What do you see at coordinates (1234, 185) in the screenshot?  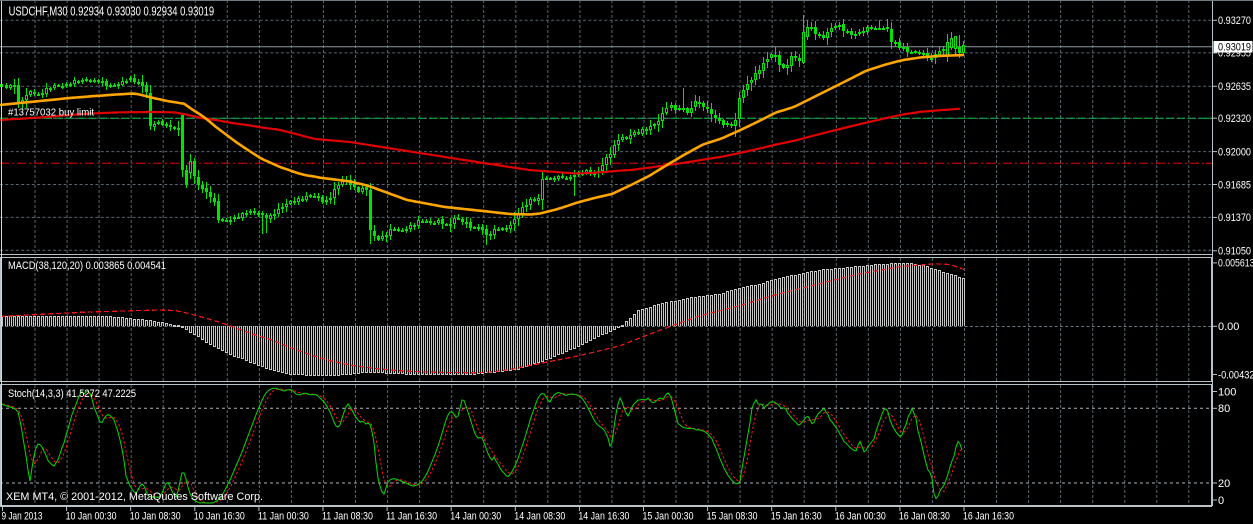 I see `svg-text: 0.91685` at bounding box center [1234, 185].